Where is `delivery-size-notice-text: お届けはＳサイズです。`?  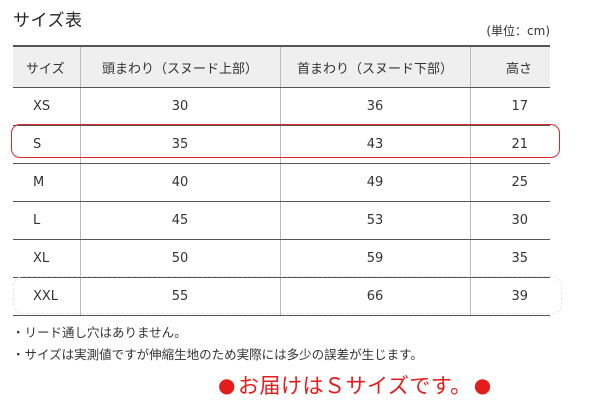 delivery-size-notice-text: お届けはＳサイズです。 is located at coordinates (354, 386).